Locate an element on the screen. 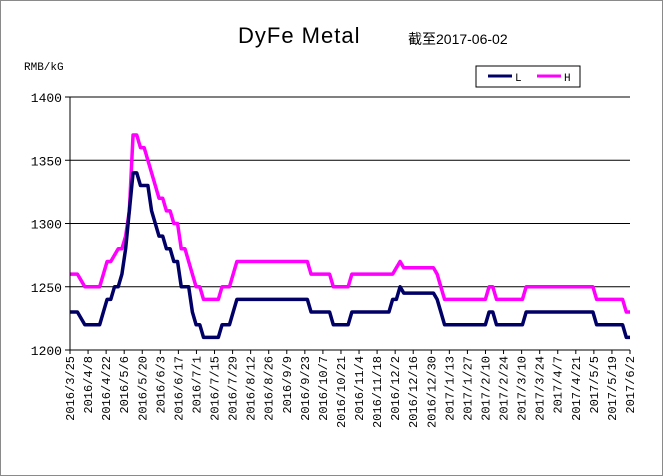  x-tick-label: 2016/5/20 is located at coordinates (143, 388).